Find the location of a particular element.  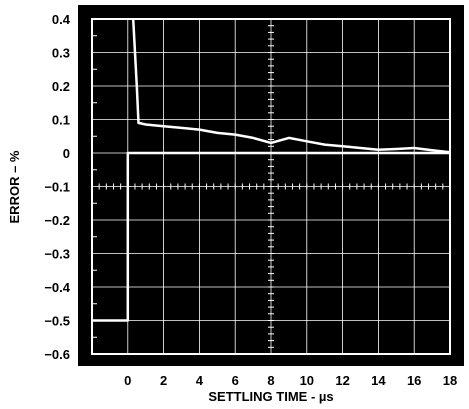

x-tick-labels: 0 2 4 6 8 10 12 14 16 18 is located at coordinates (290, 380).